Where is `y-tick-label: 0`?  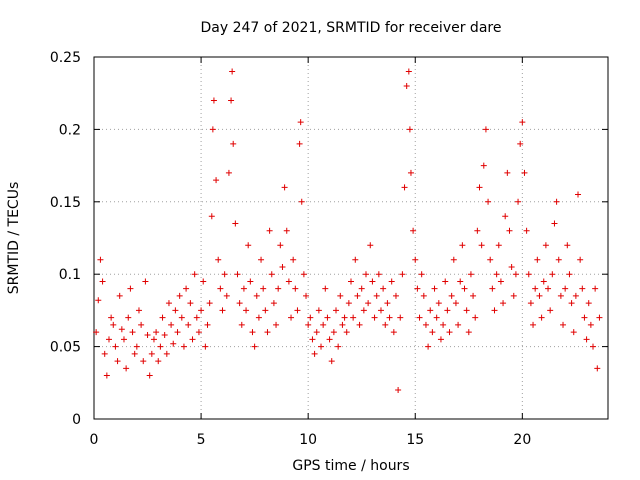 y-tick-label: 0 is located at coordinates (76, 420).